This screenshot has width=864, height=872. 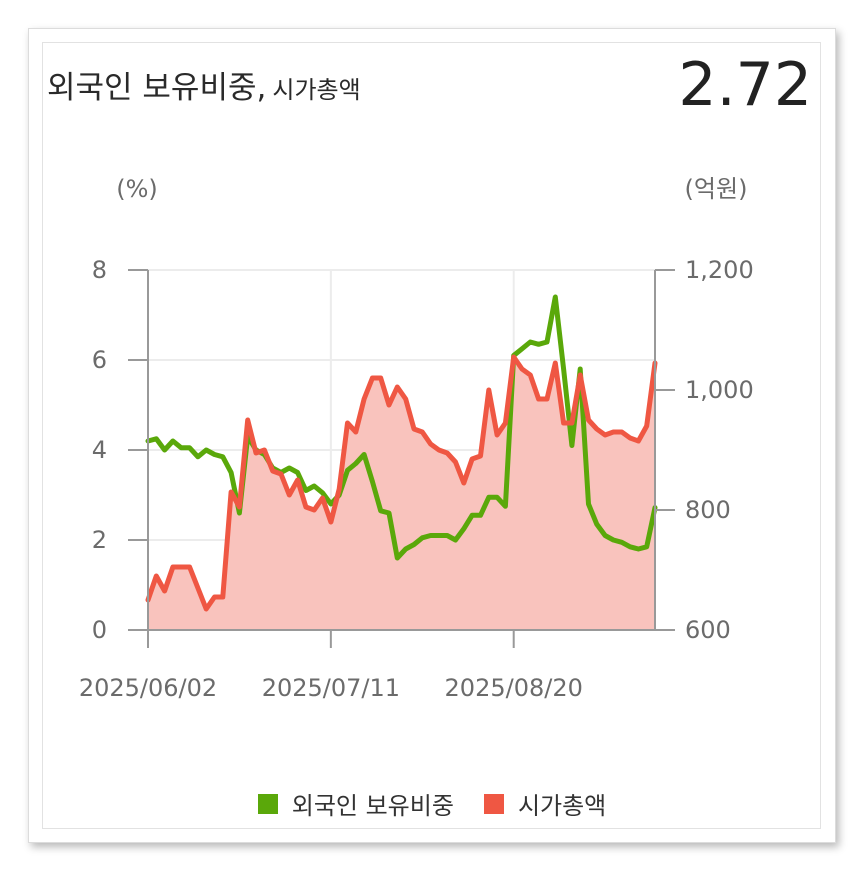 What do you see at coordinates (708, 510) in the screenshot?
I see `right-tick-label: 800` at bounding box center [708, 510].